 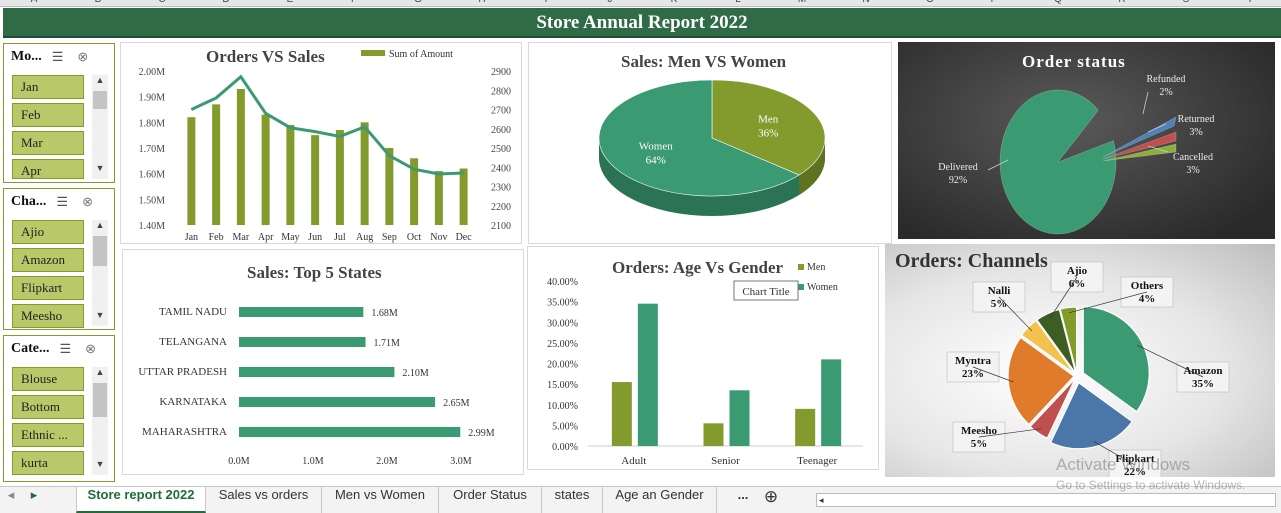 What do you see at coordinates (1186, 2) in the screenshot?
I see `column-header: S` at bounding box center [1186, 2].